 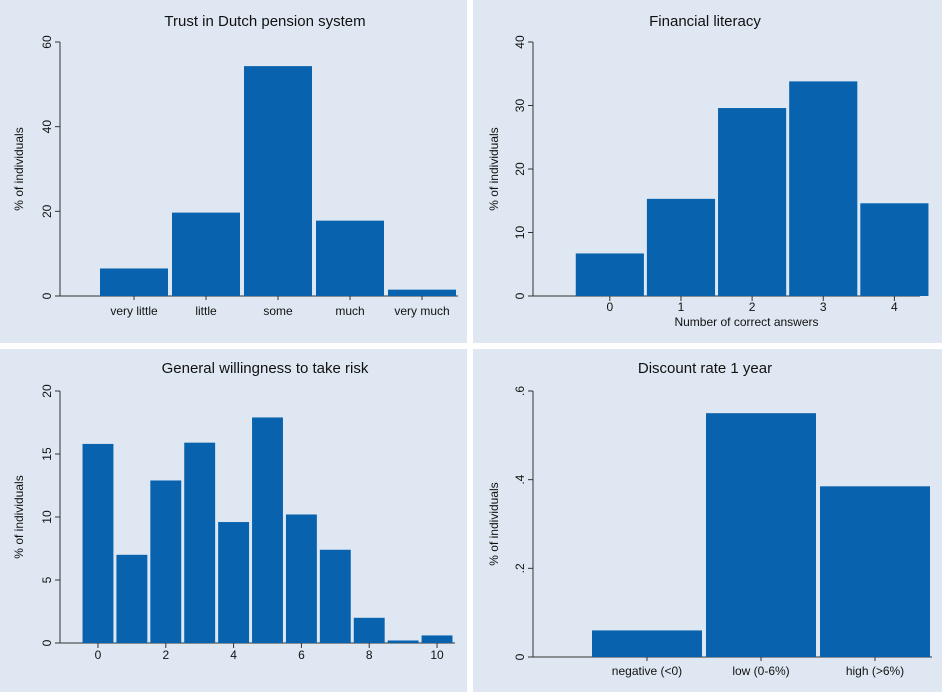 I want to click on y-tick-label: 30, so click(x=520, y=106).